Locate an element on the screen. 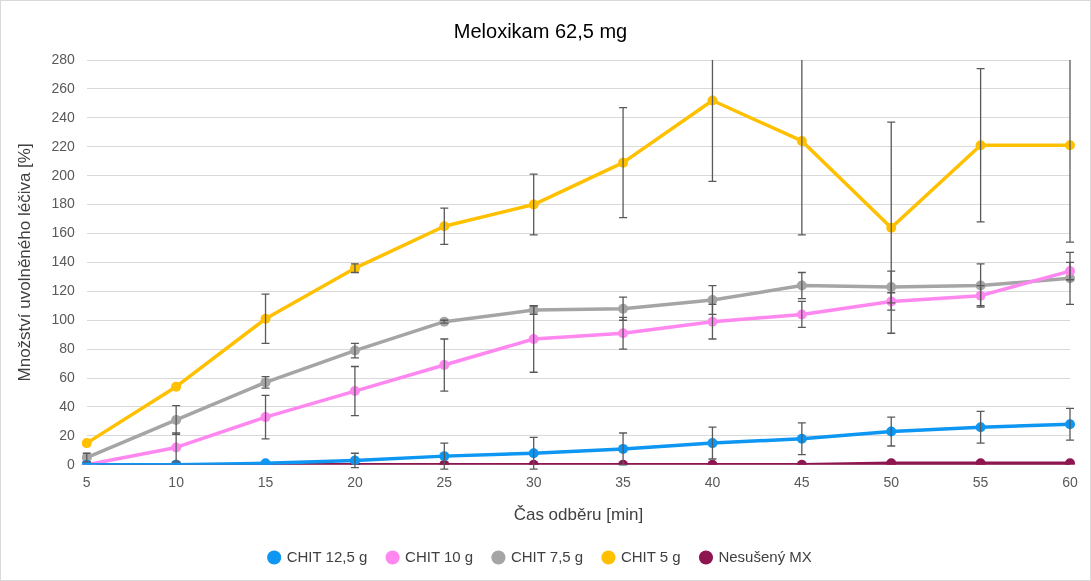 Image resolution: width=1091 pixels, height=581 pixels. x-tick-label: 35 is located at coordinates (623, 482).